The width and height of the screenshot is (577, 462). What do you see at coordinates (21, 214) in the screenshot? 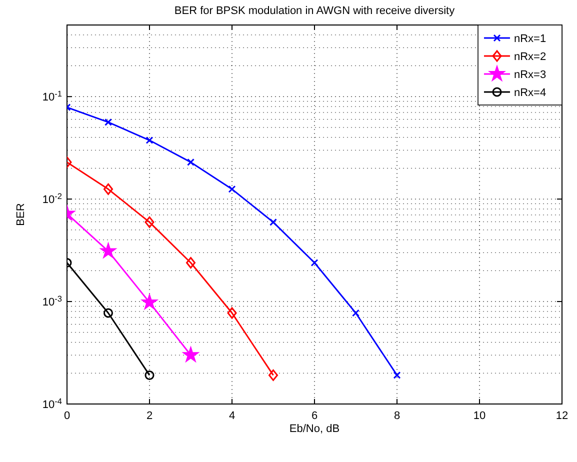
I see `y-axis-title: BER` at bounding box center [21, 214].